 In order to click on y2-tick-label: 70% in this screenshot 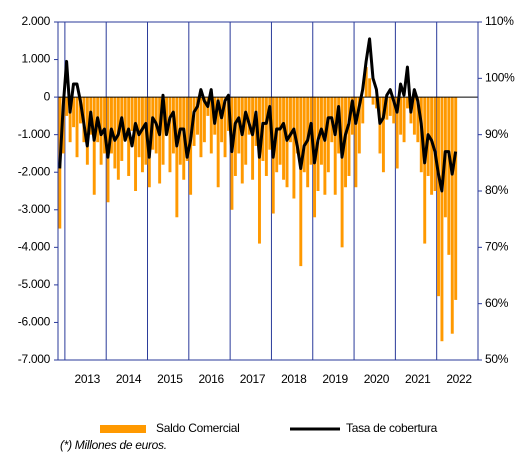, I will do `click(497, 247)`.